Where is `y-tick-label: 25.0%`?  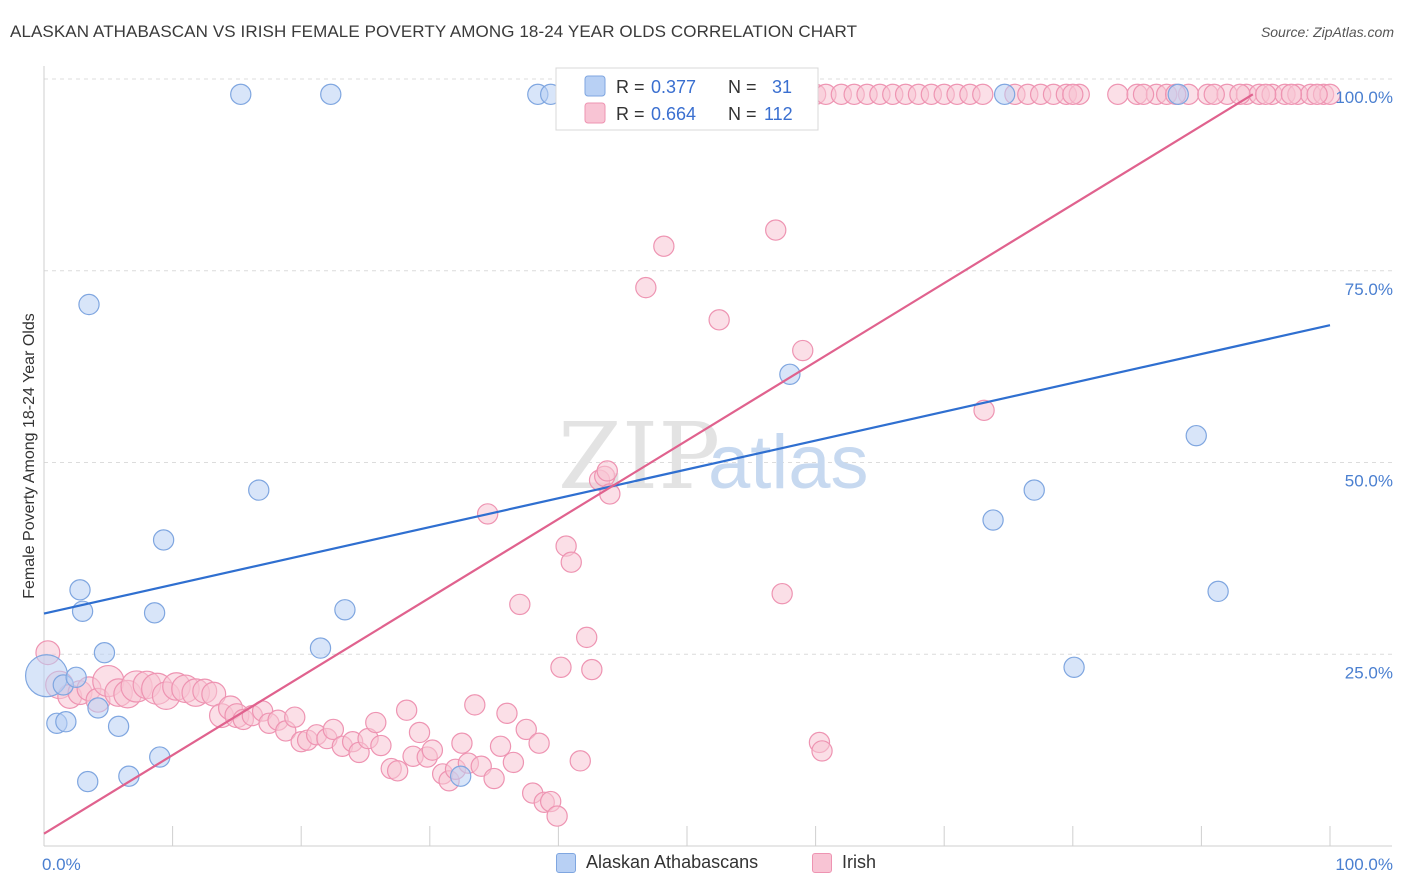 y-tick-label: 25.0% is located at coordinates (1369, 672).